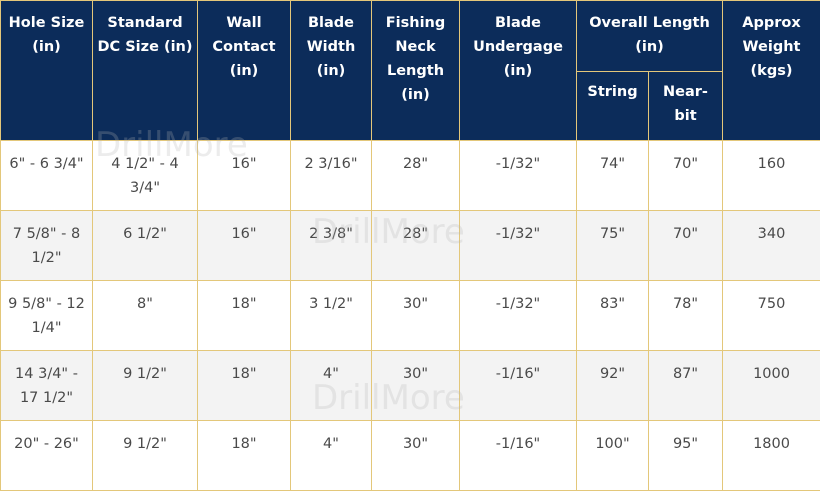  I want to click on cell-string-length: 100", so click(613, 456).